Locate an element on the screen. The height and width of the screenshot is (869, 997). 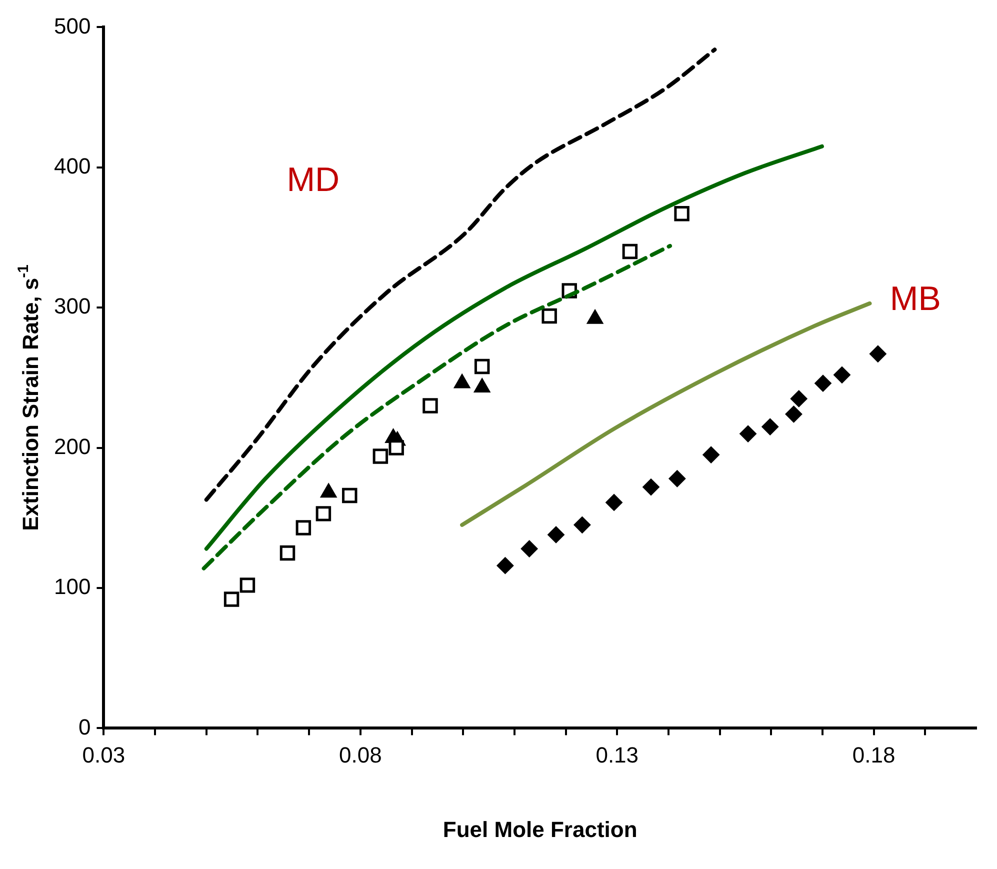
y-tick-label: 300 is located at coordinates (72, 306).